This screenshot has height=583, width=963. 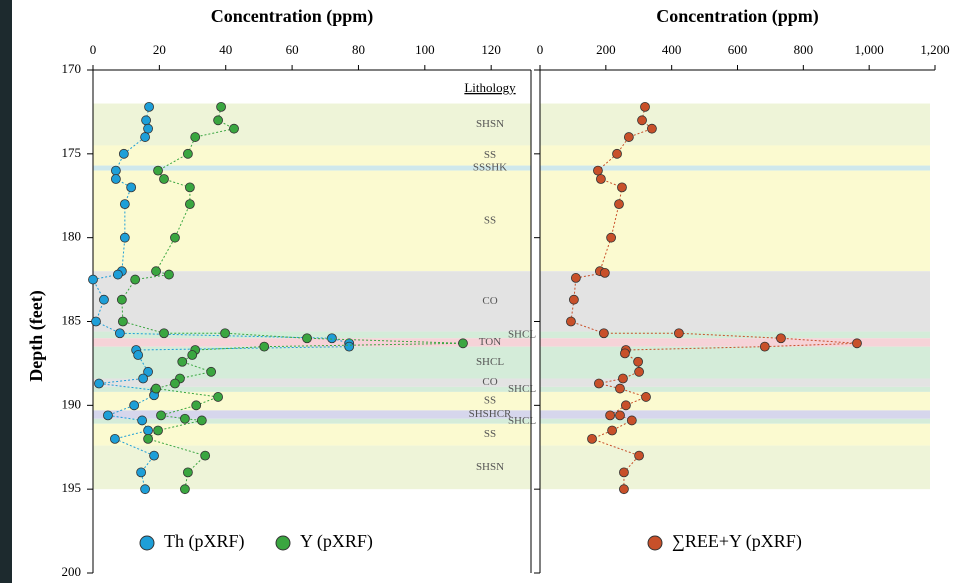 What do you see at coordinates (490, 414) in the screenshot?
I see `lithology-label: SHSHCR` at bounding box center [490, 414].